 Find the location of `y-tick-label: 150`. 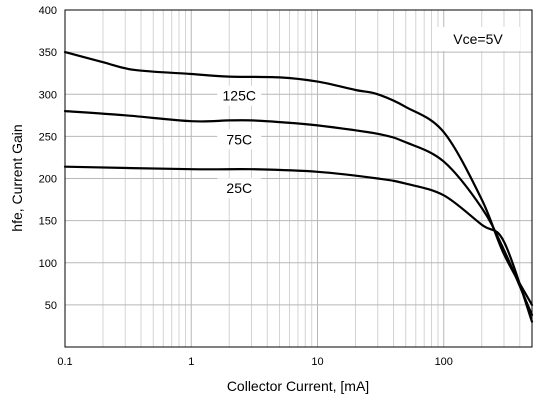

y-tick-label: 150 is located at coordinates (48, 222).